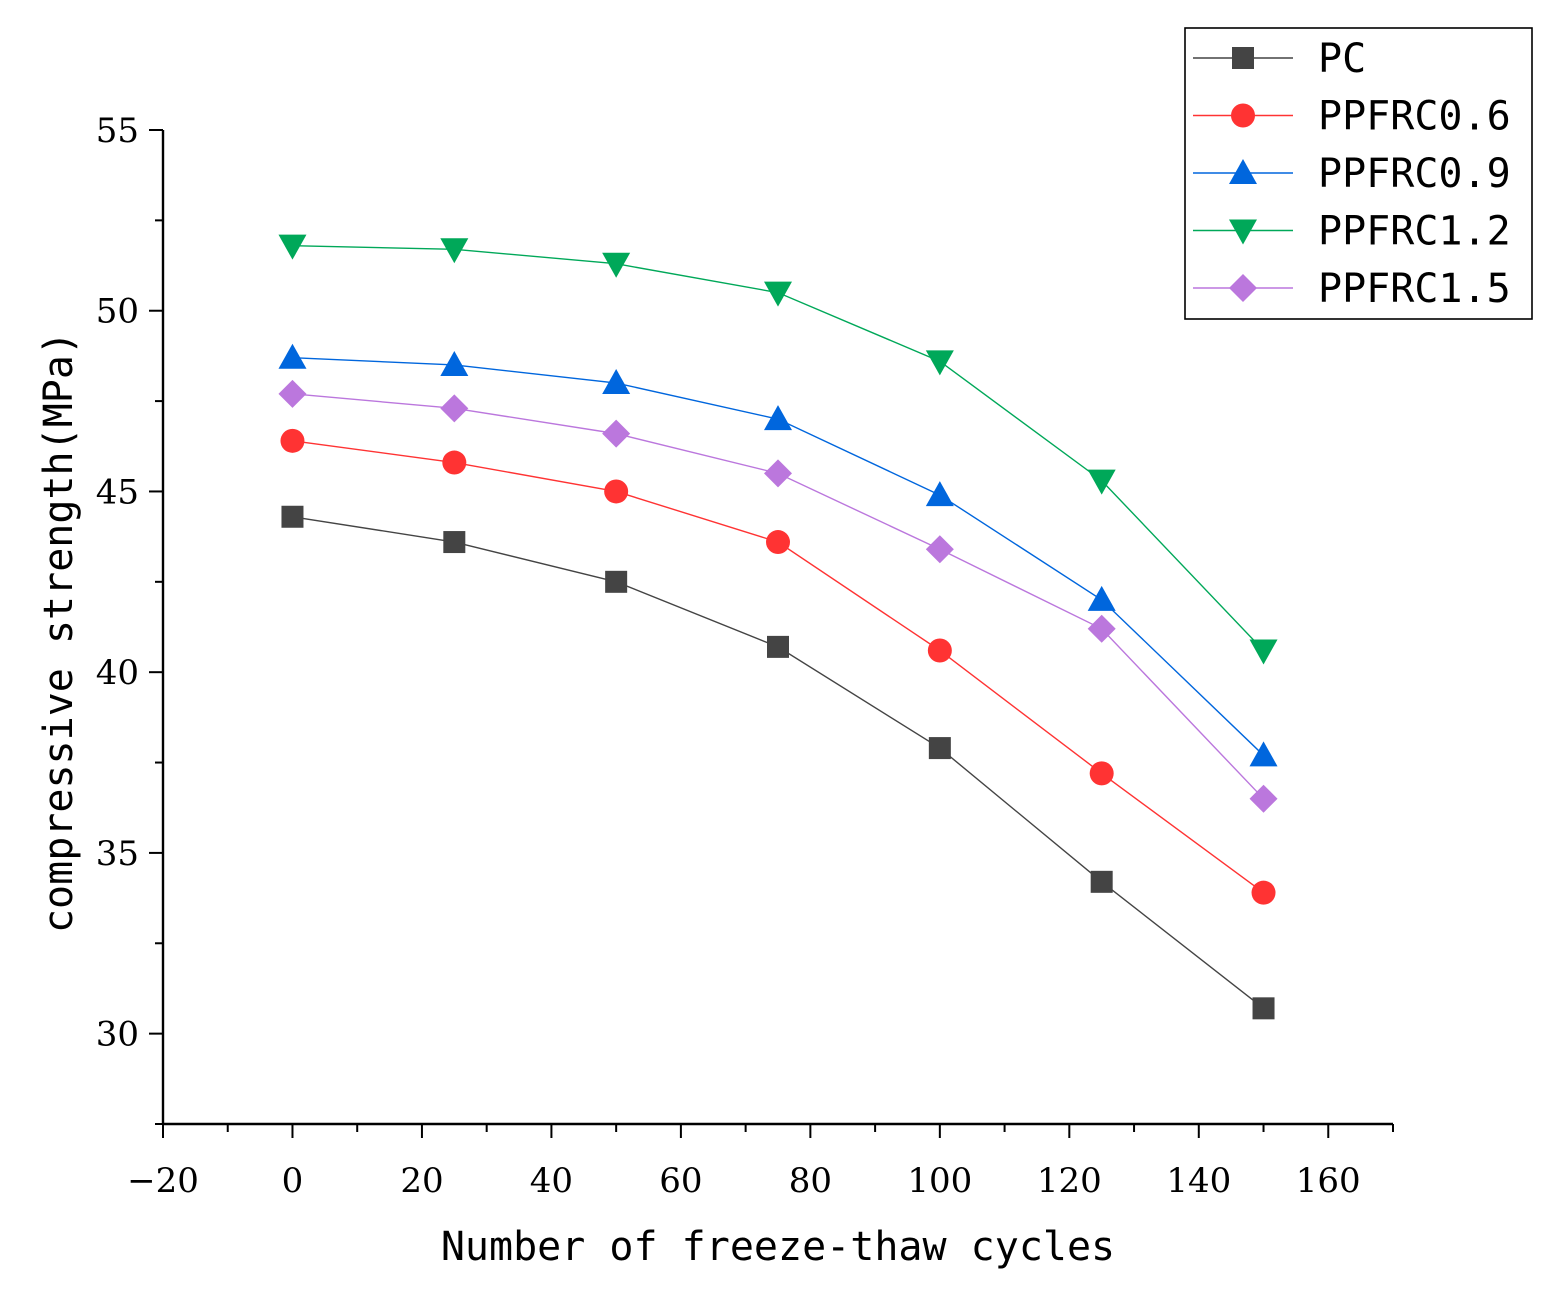  What do you see at coordinates (778, 1247) in the screenshot?
I see `x-axis-title: Number of freeze-thaw cycles` at bounding box center [778, 1247].